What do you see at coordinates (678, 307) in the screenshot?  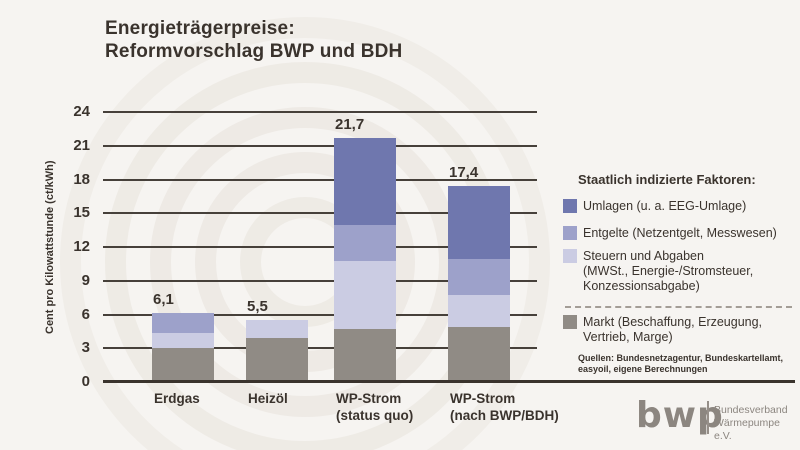 I see `legend-divider` at bounding box center [678, 307].